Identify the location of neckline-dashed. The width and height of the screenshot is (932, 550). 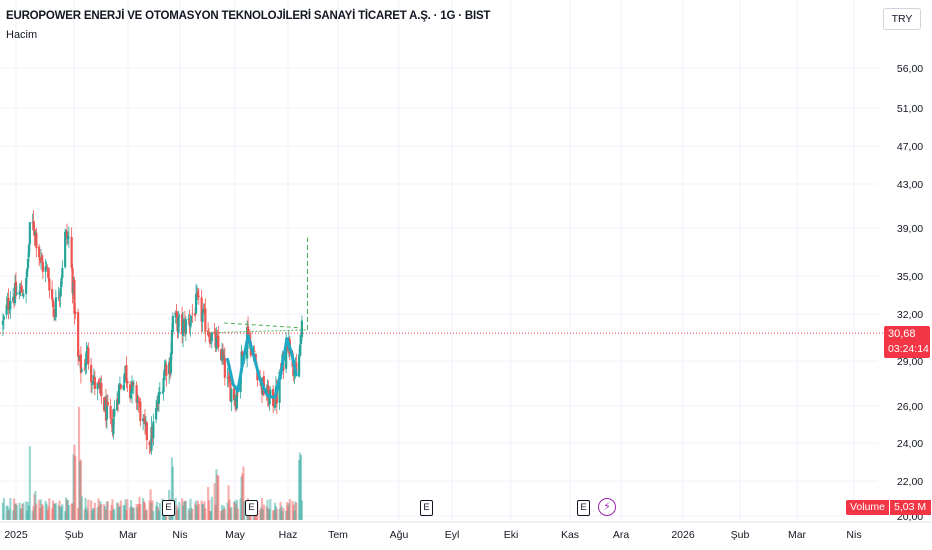
(263, 325).